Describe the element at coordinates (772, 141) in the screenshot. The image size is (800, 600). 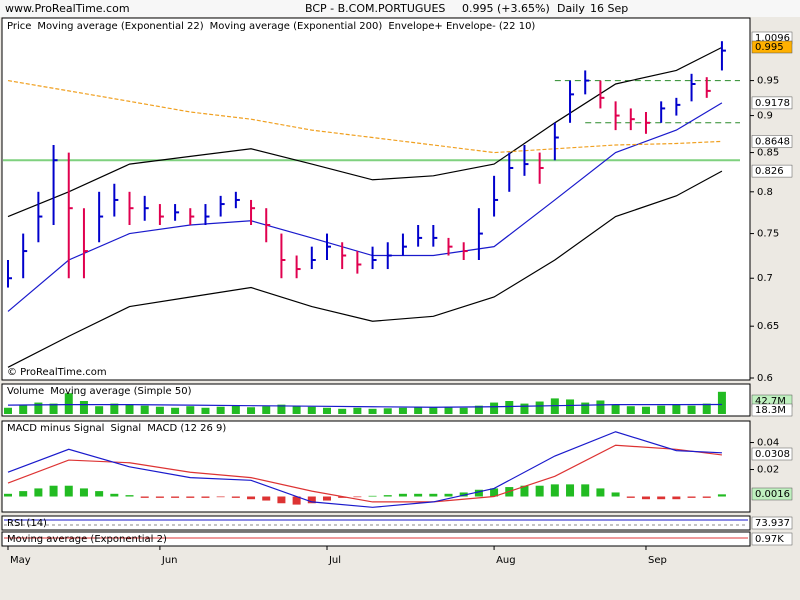
I see `last-average-box` at that location.